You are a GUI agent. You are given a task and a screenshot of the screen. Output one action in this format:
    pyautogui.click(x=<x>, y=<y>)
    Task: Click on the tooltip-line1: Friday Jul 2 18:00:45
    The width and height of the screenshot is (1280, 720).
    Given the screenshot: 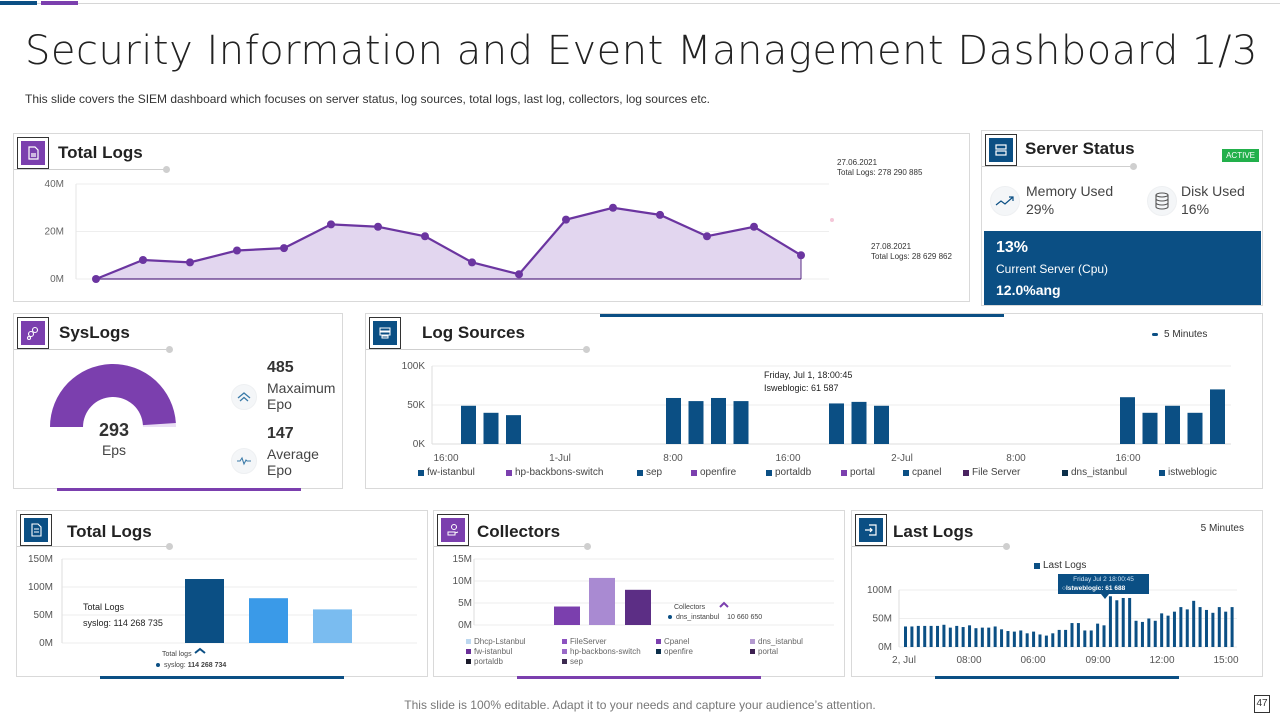 What is the action you would take?
    pyautogui.click(x=1103, y=579)
    